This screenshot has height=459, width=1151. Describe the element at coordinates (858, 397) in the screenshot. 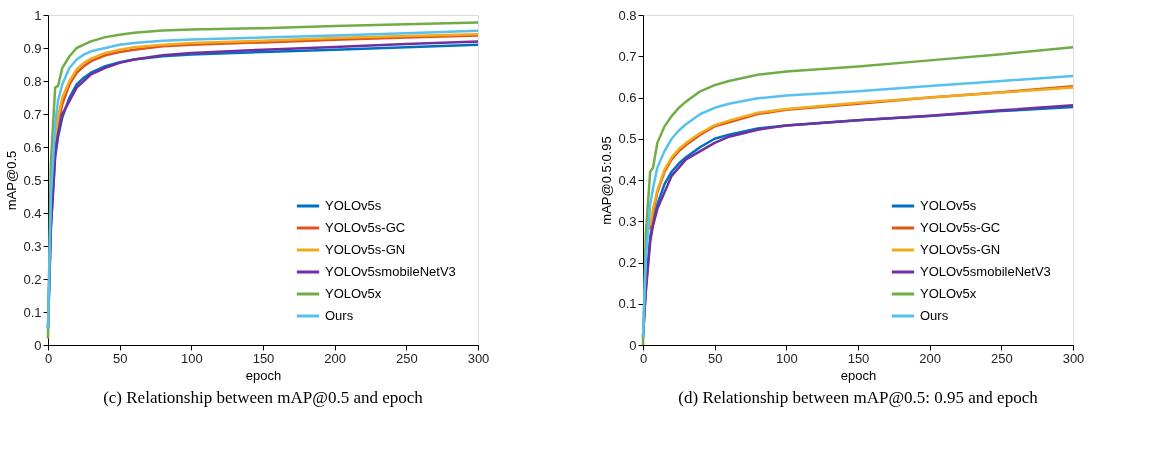

I see `text: (d) Relationship between mAP@0.5: 0.95 and epoch` at that location.